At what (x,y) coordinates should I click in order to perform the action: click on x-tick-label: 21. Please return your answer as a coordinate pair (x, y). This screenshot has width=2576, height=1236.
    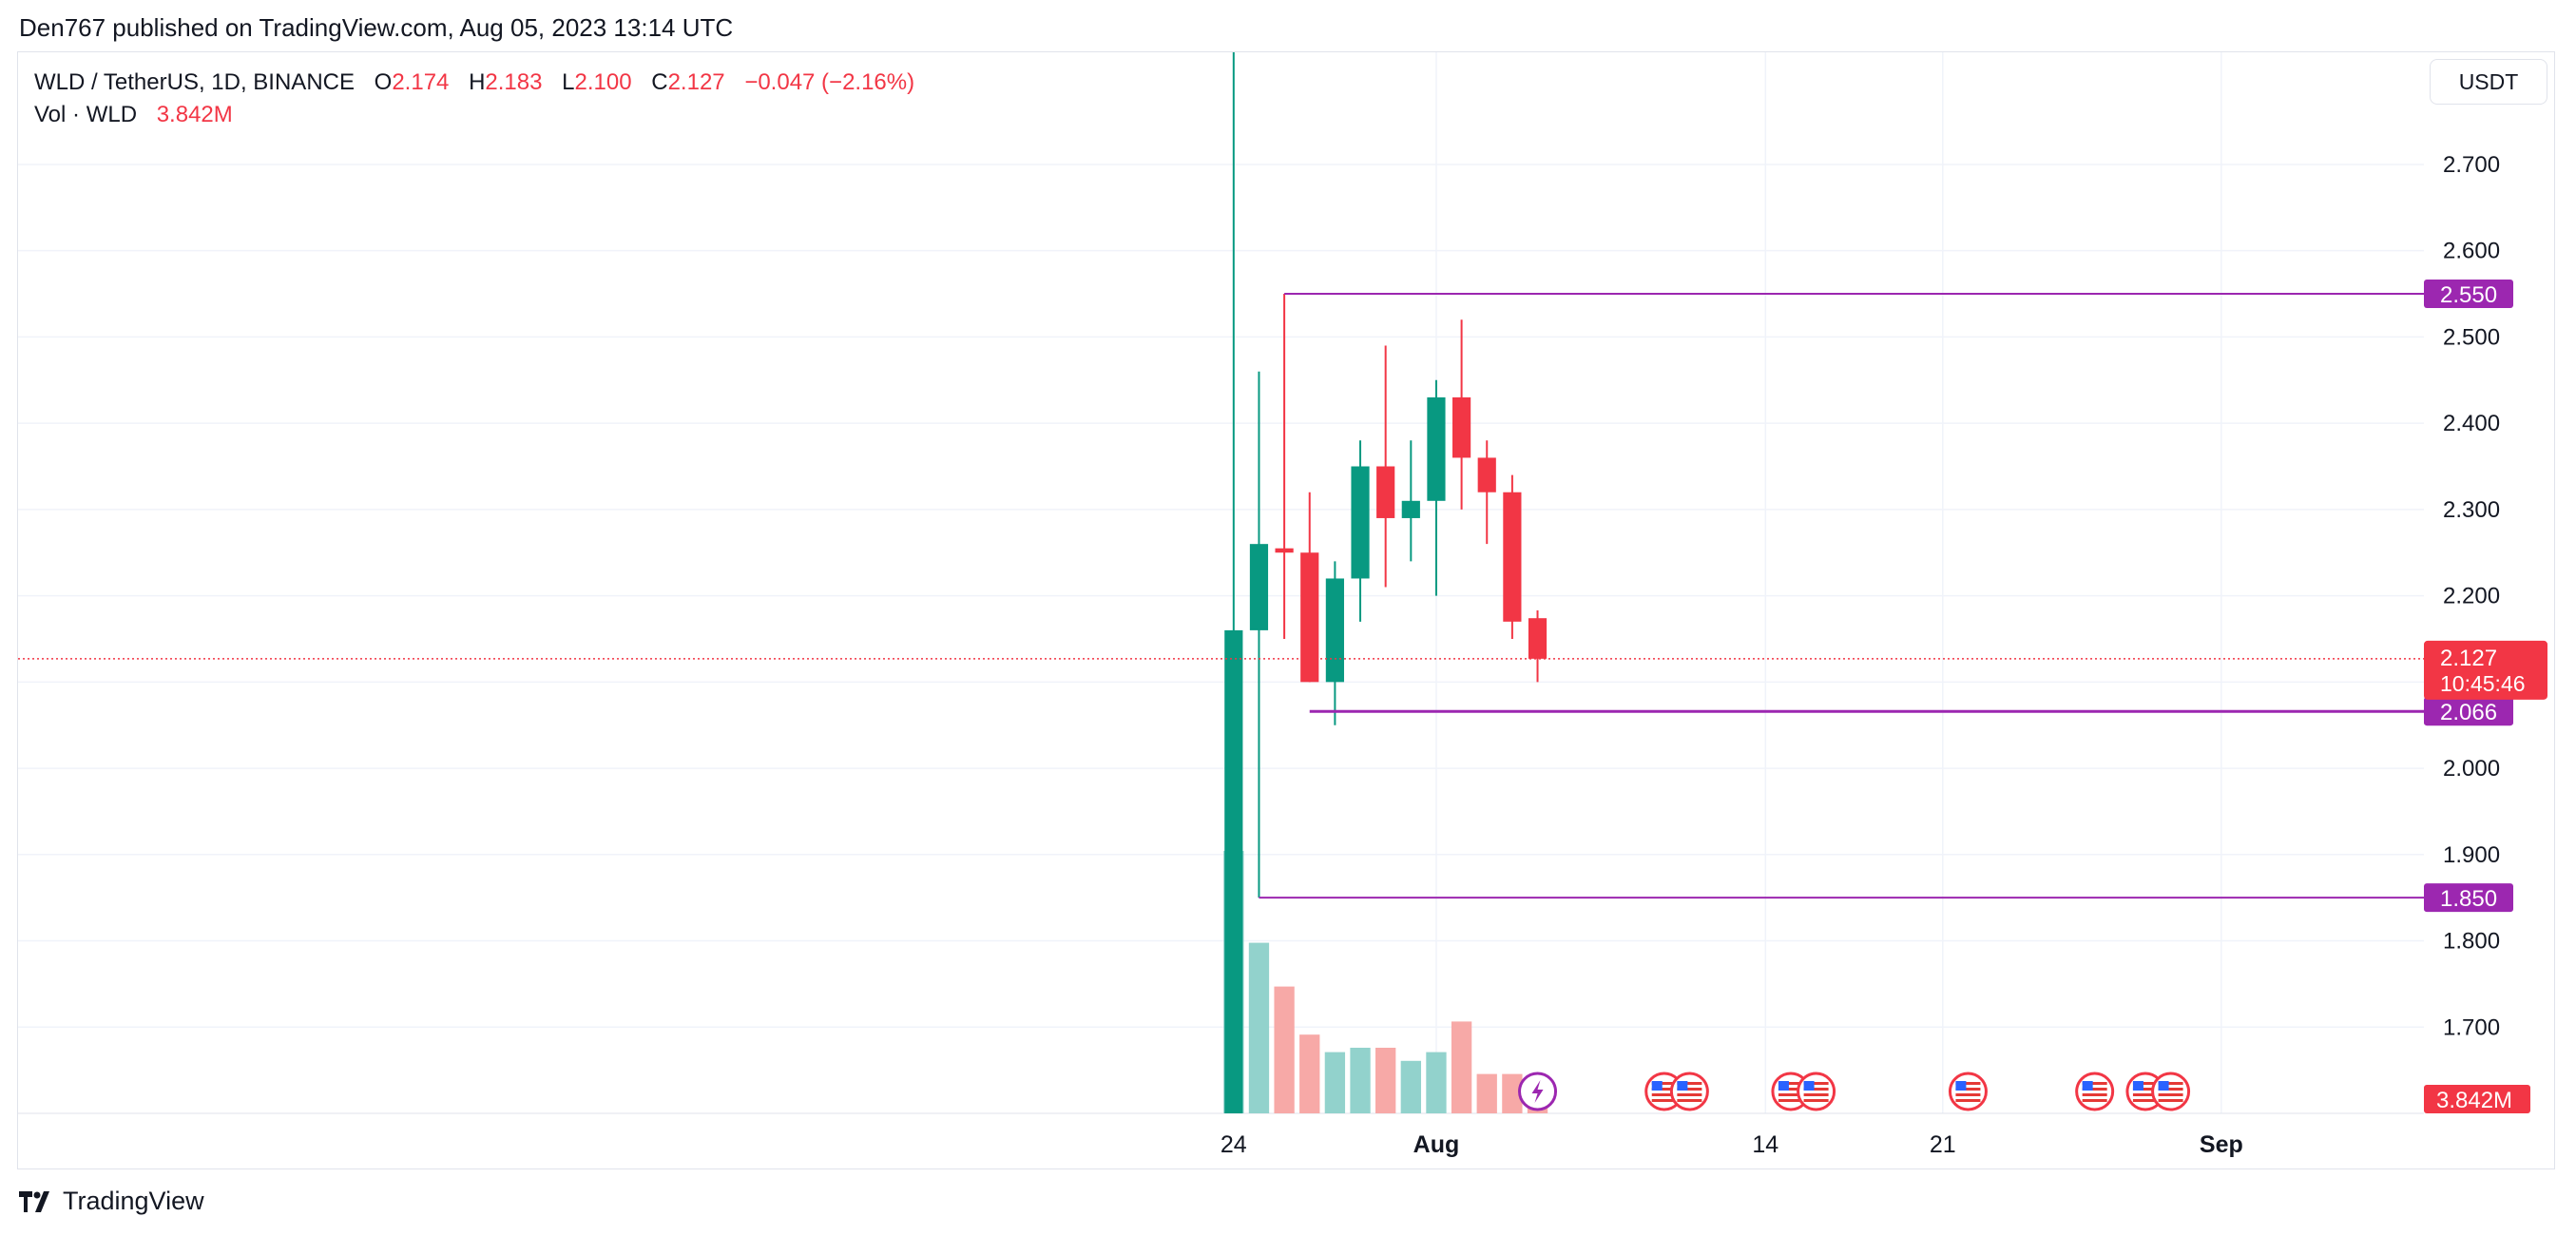
    Looking at the image, I should click on (1943, 1144).